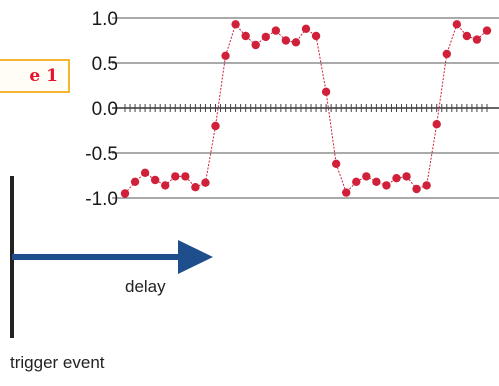 This screenshot has width=499, height=386. What do you see at coordinates (43, 76) in the screenshot?
I see `figure-tag-text: e 1` at bounding box center [43, 76].